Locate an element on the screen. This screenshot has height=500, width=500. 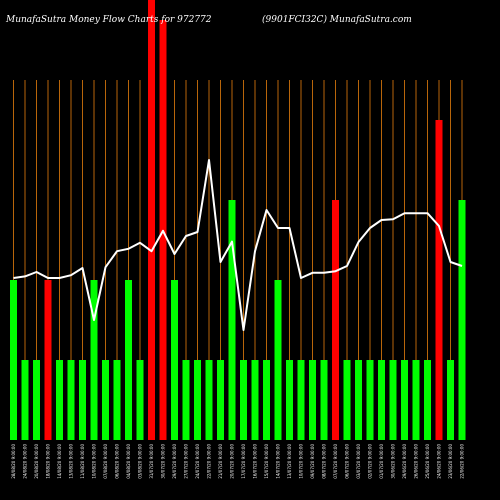
date-label: 13/08/20 9:00:00 is located at coordinates (71, 461).